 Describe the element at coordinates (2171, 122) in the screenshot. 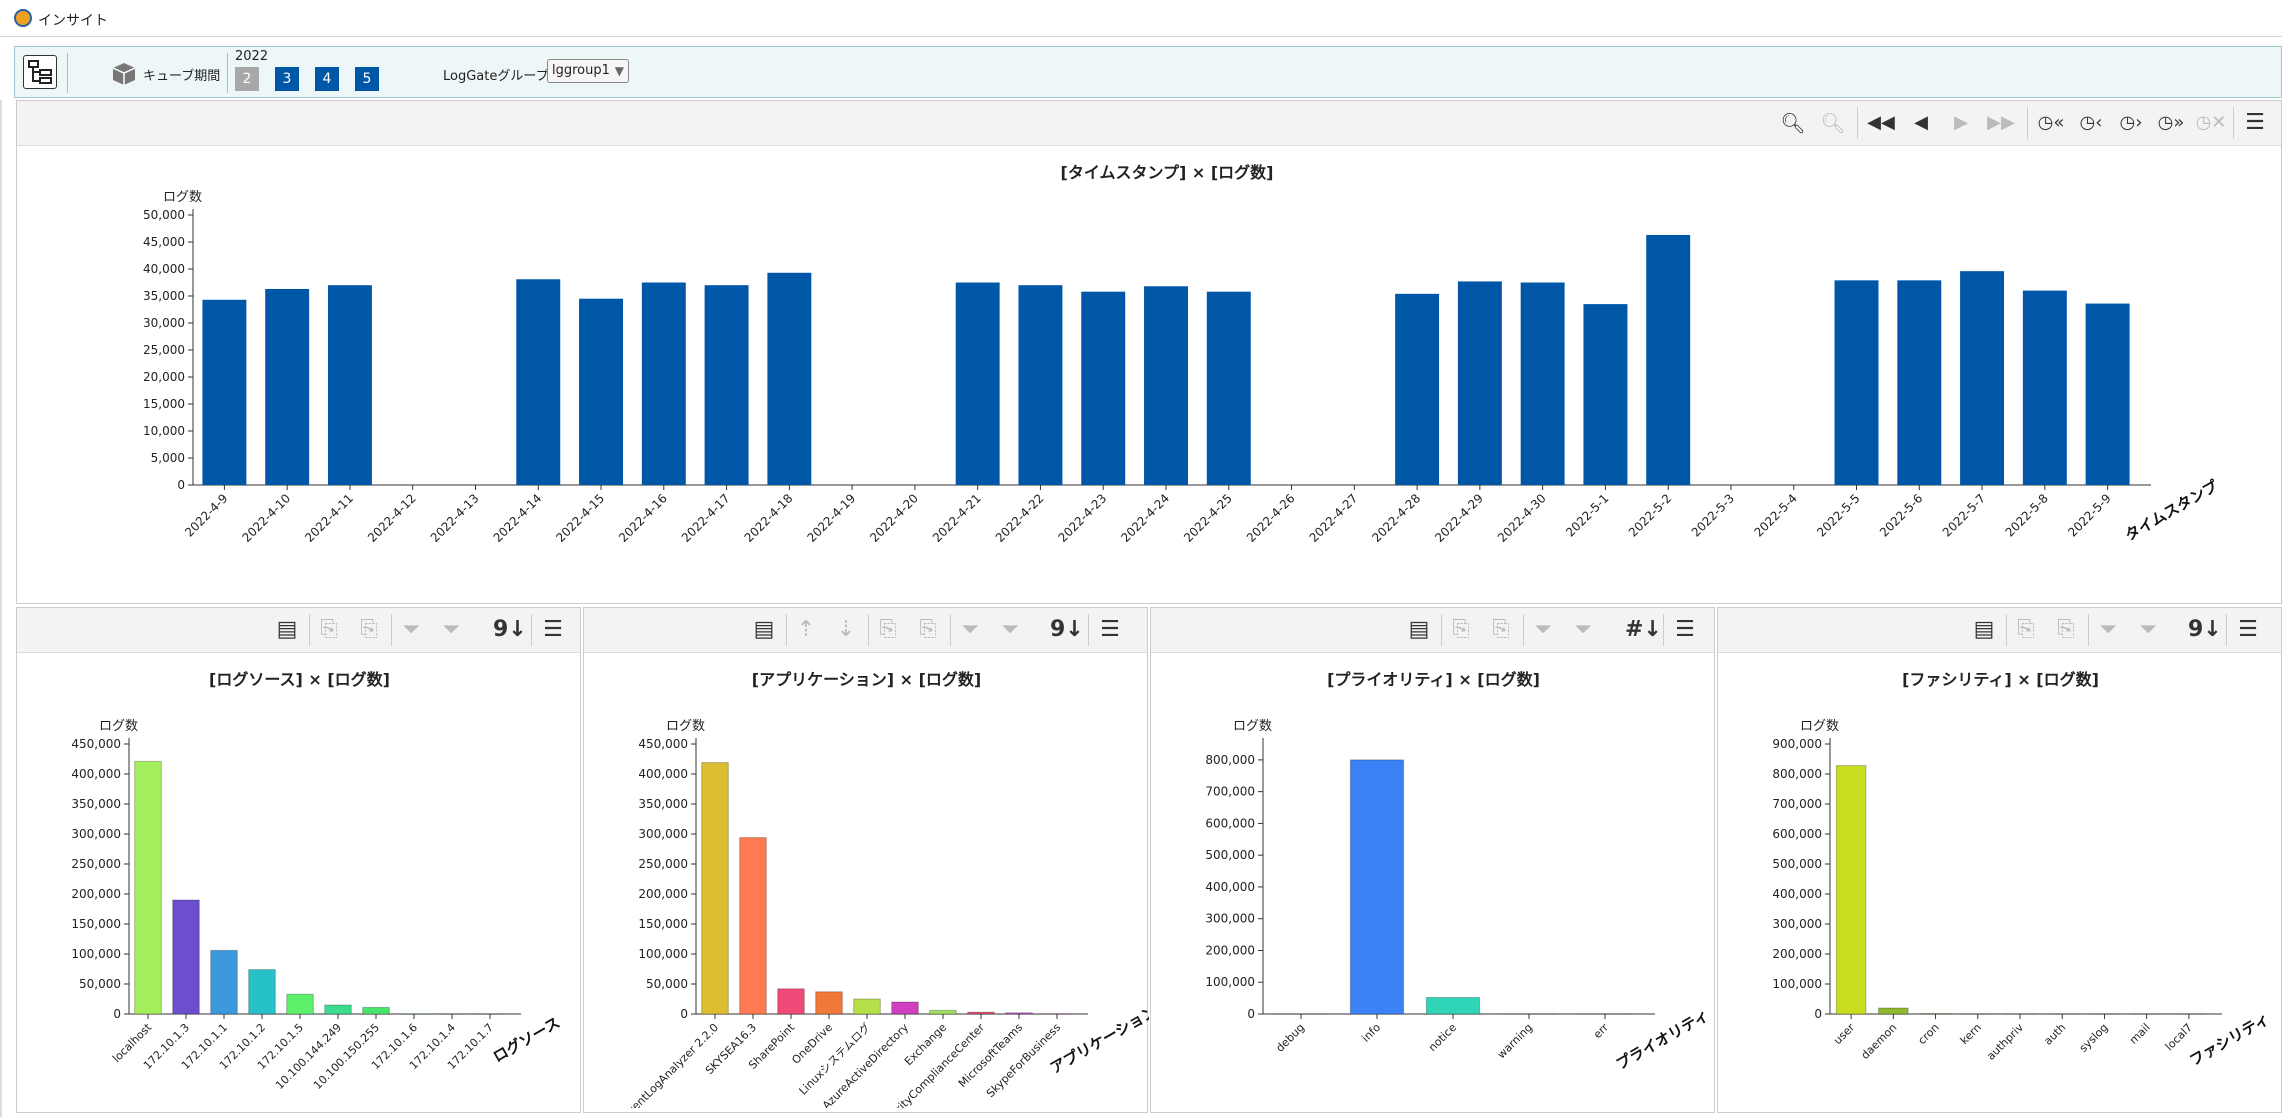

I see `time-last-icon: ◷»` at that location.